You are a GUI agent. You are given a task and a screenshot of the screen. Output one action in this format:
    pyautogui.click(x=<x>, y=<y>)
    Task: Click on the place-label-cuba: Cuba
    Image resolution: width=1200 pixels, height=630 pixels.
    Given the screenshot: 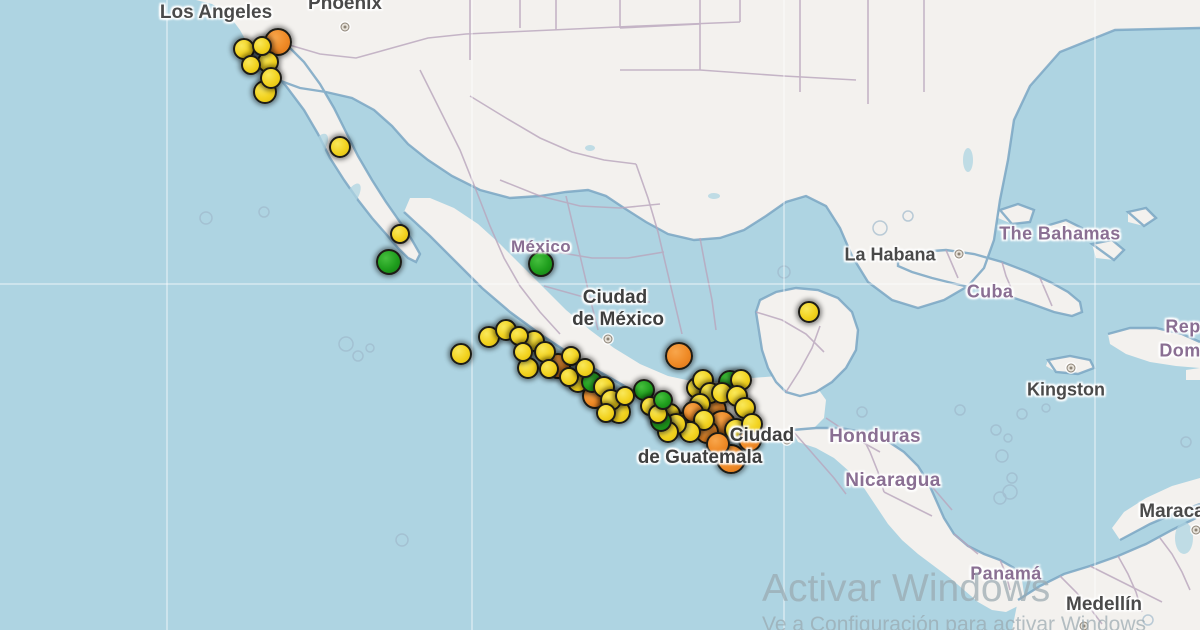 What is the action you would take?
    pyautogui.click(x=990, y=291)
    